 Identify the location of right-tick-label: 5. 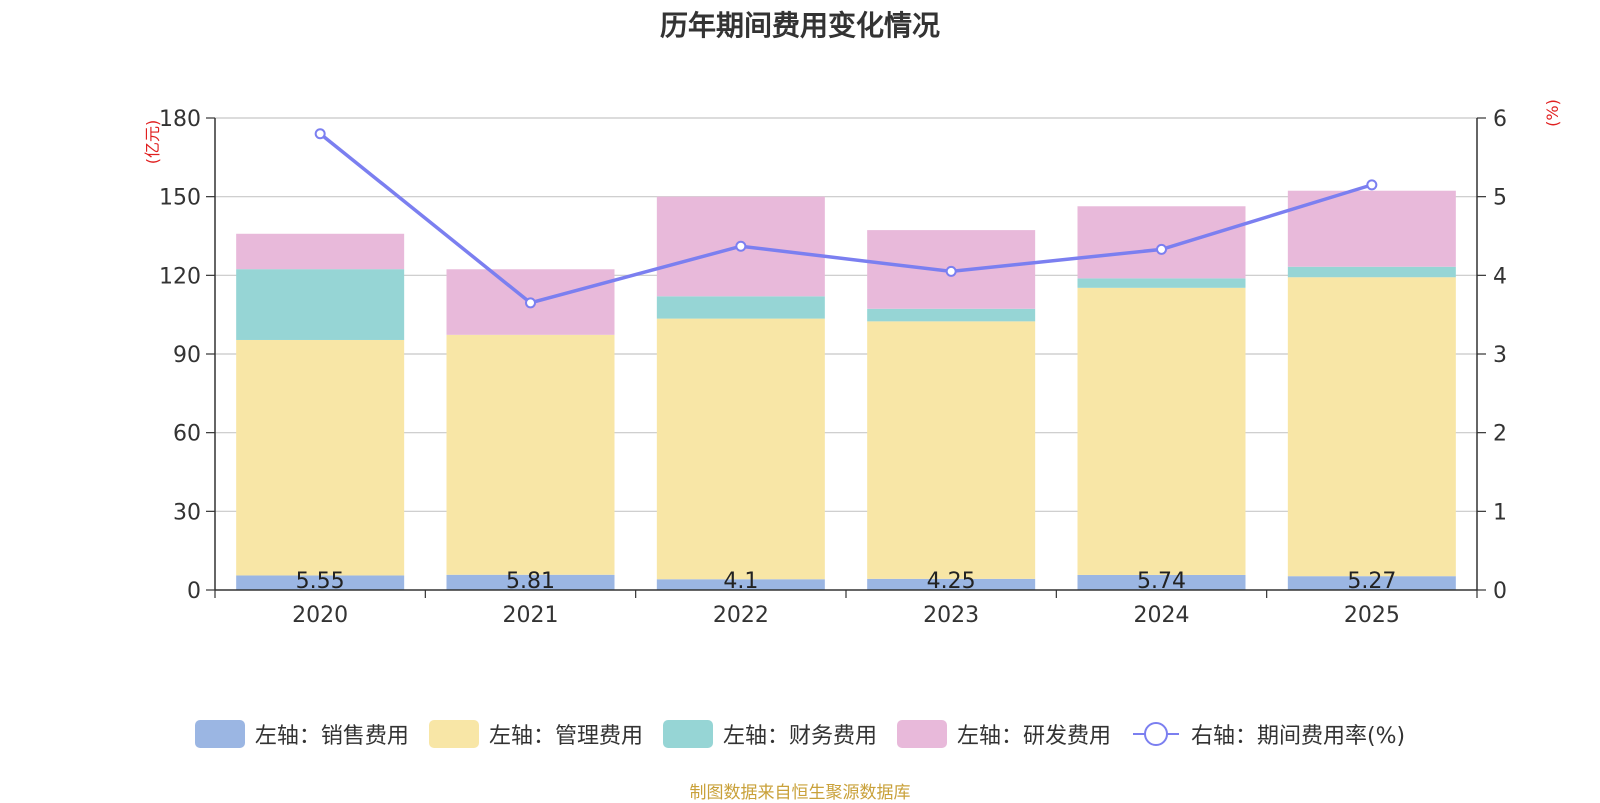
(1500, 198).